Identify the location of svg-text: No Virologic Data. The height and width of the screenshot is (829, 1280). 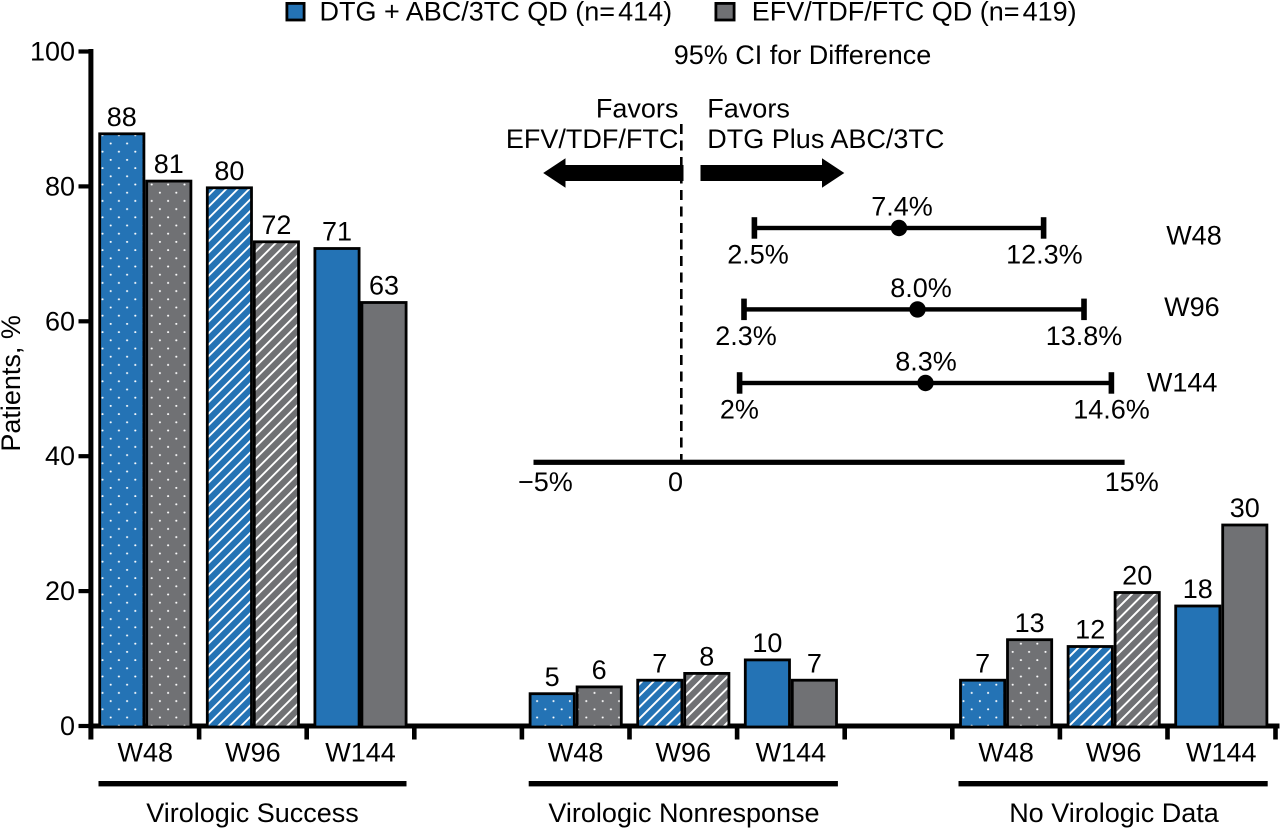
(1114, 813).